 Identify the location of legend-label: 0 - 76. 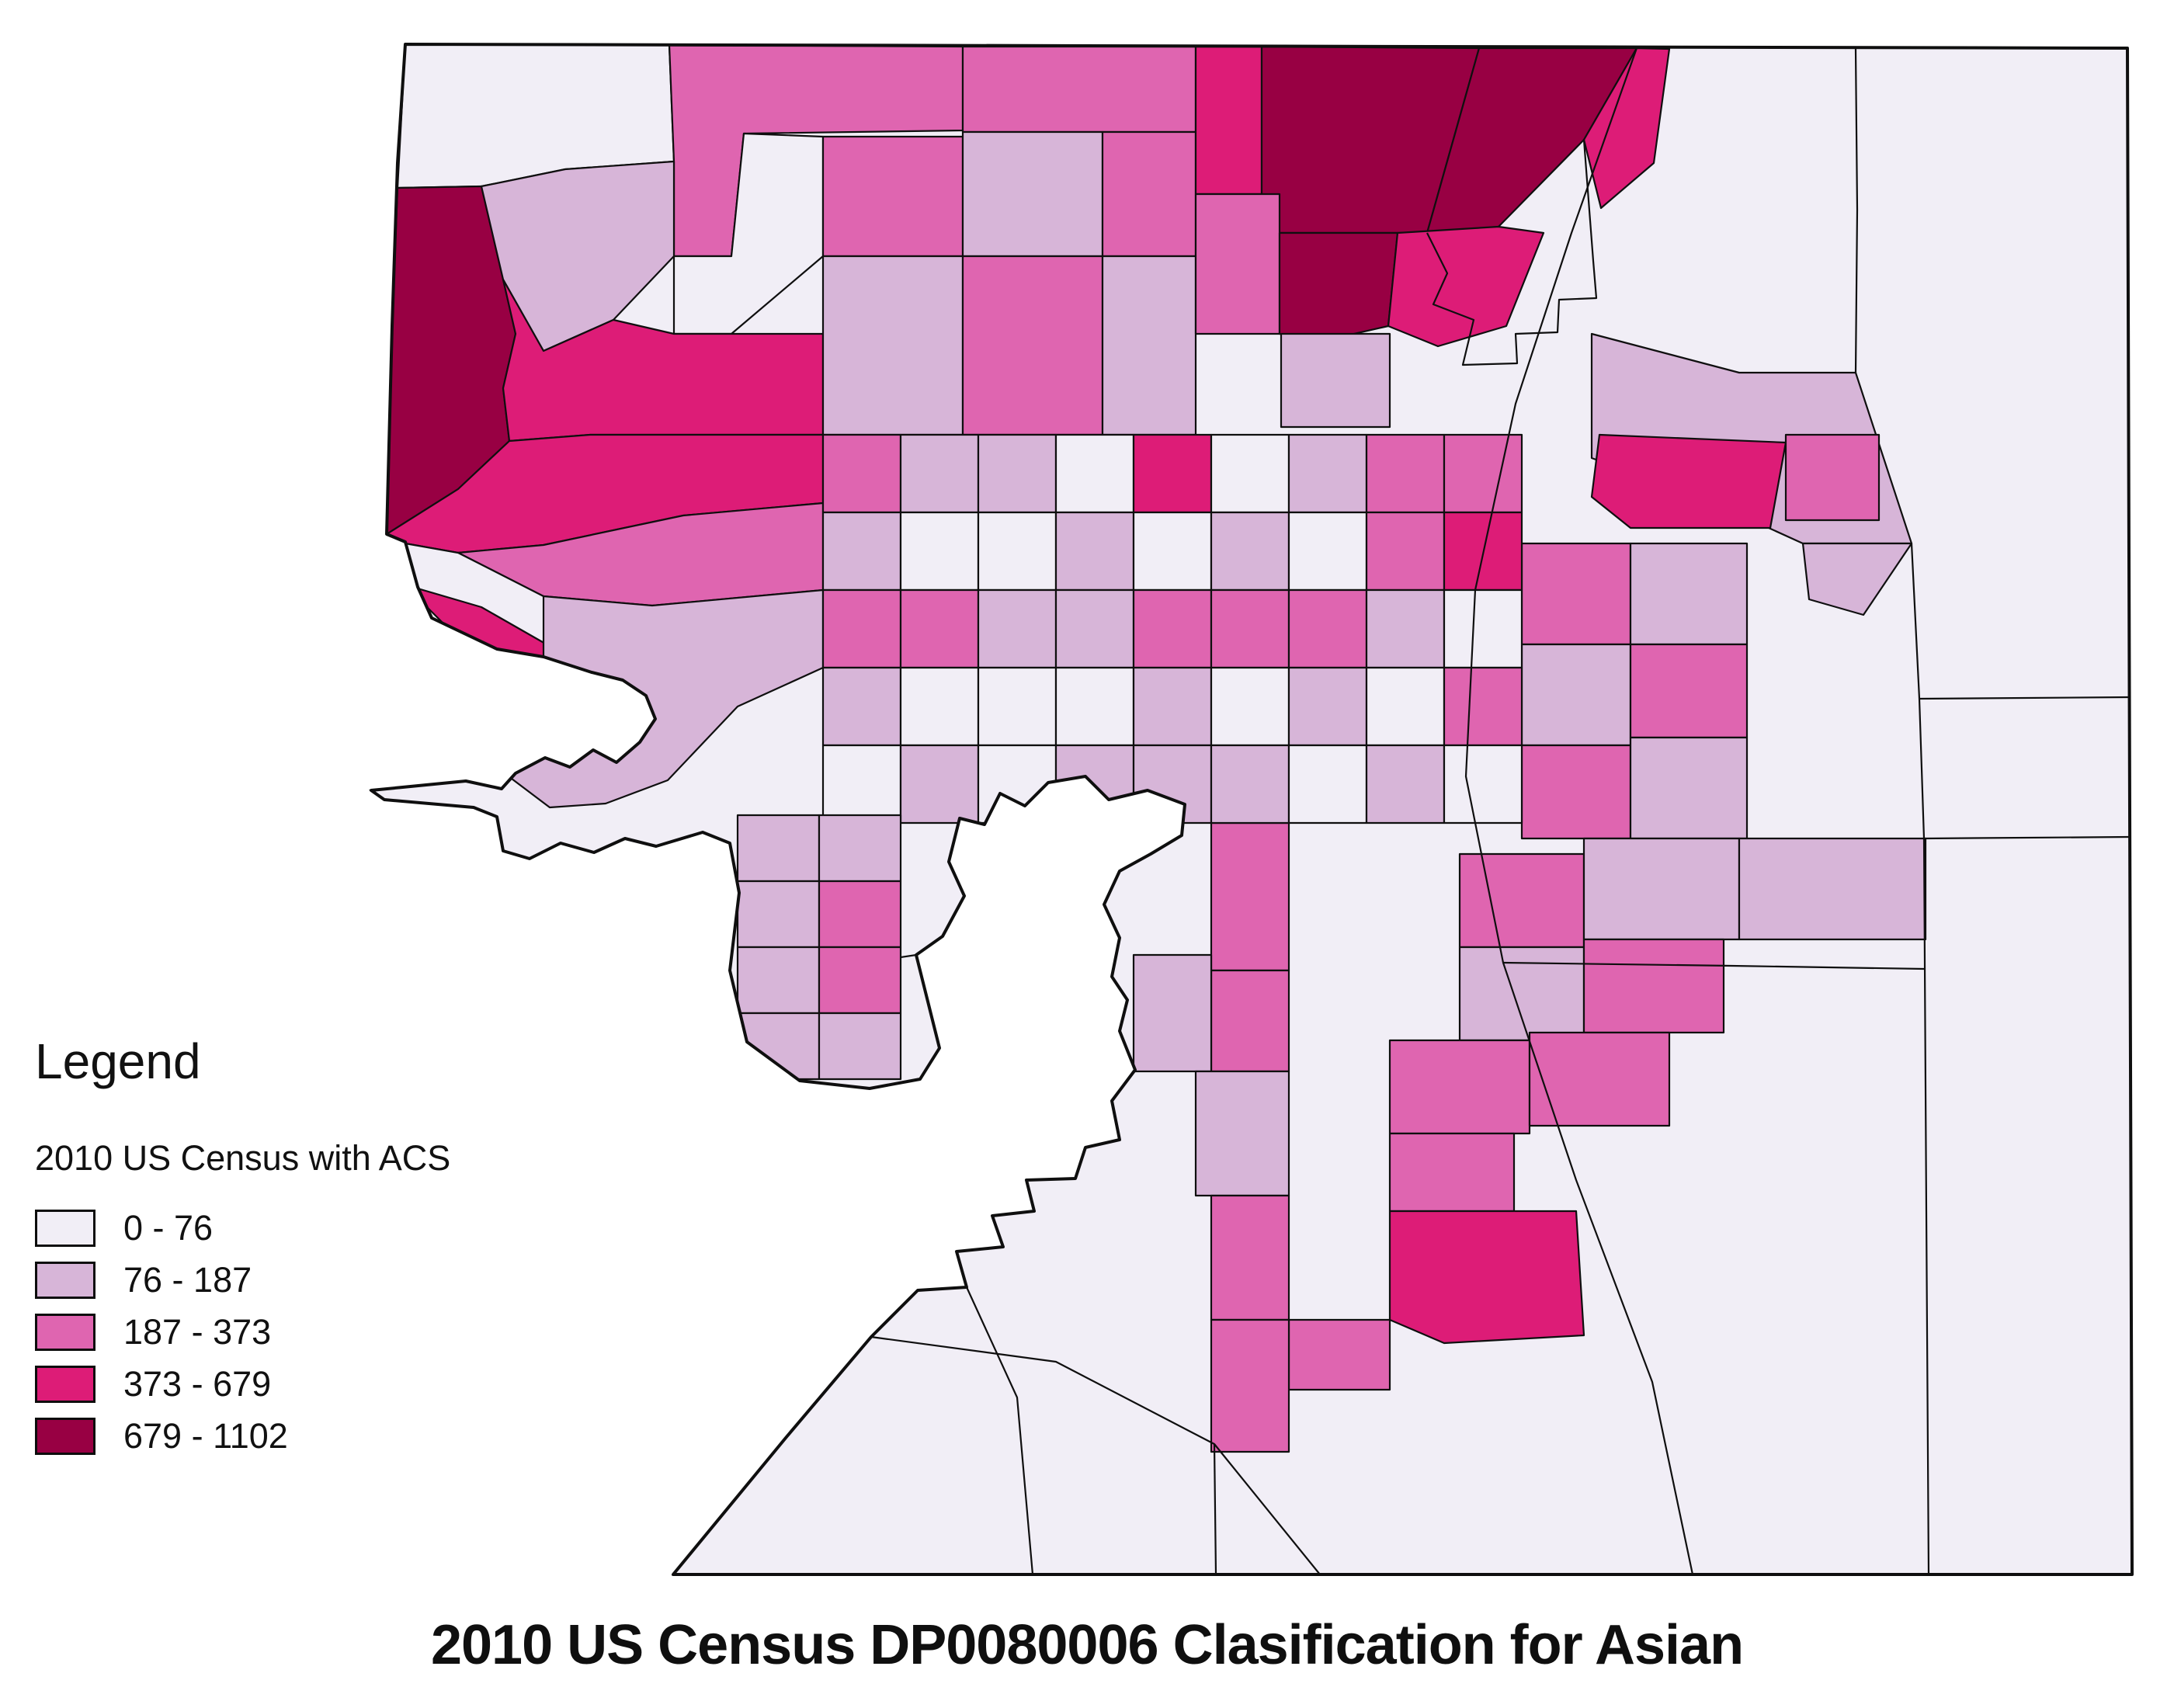
(169, 1228).